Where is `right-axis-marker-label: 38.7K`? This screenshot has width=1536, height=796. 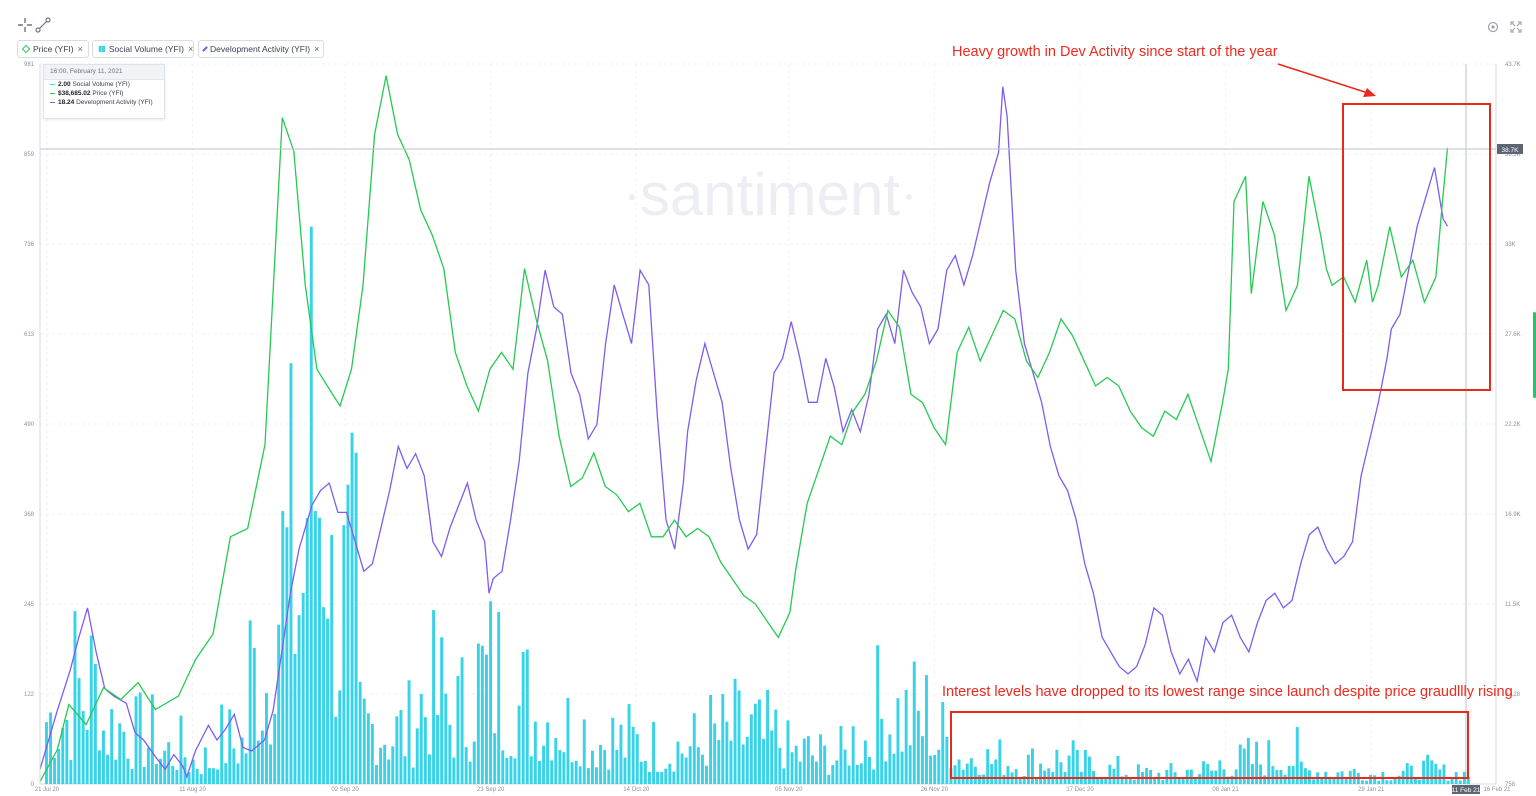 right-axis-marker-label: 38.7K is located at coordinates (1511, 150).